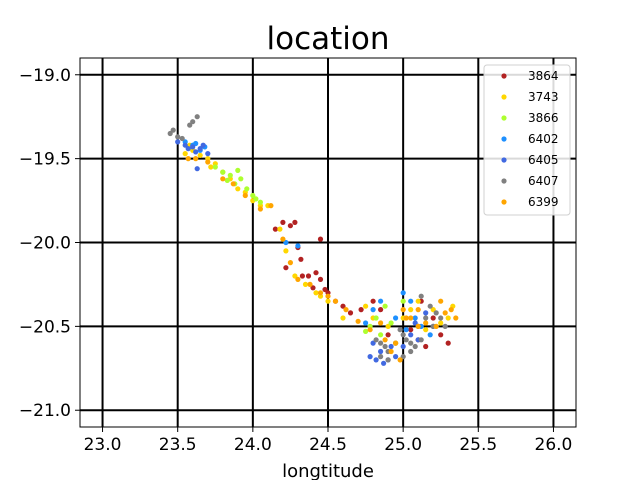 The image size is (640, 480). Describe the element at coordinates (178, 445) in the screenshot. I see `x-tick-label: 23.5` at that location.